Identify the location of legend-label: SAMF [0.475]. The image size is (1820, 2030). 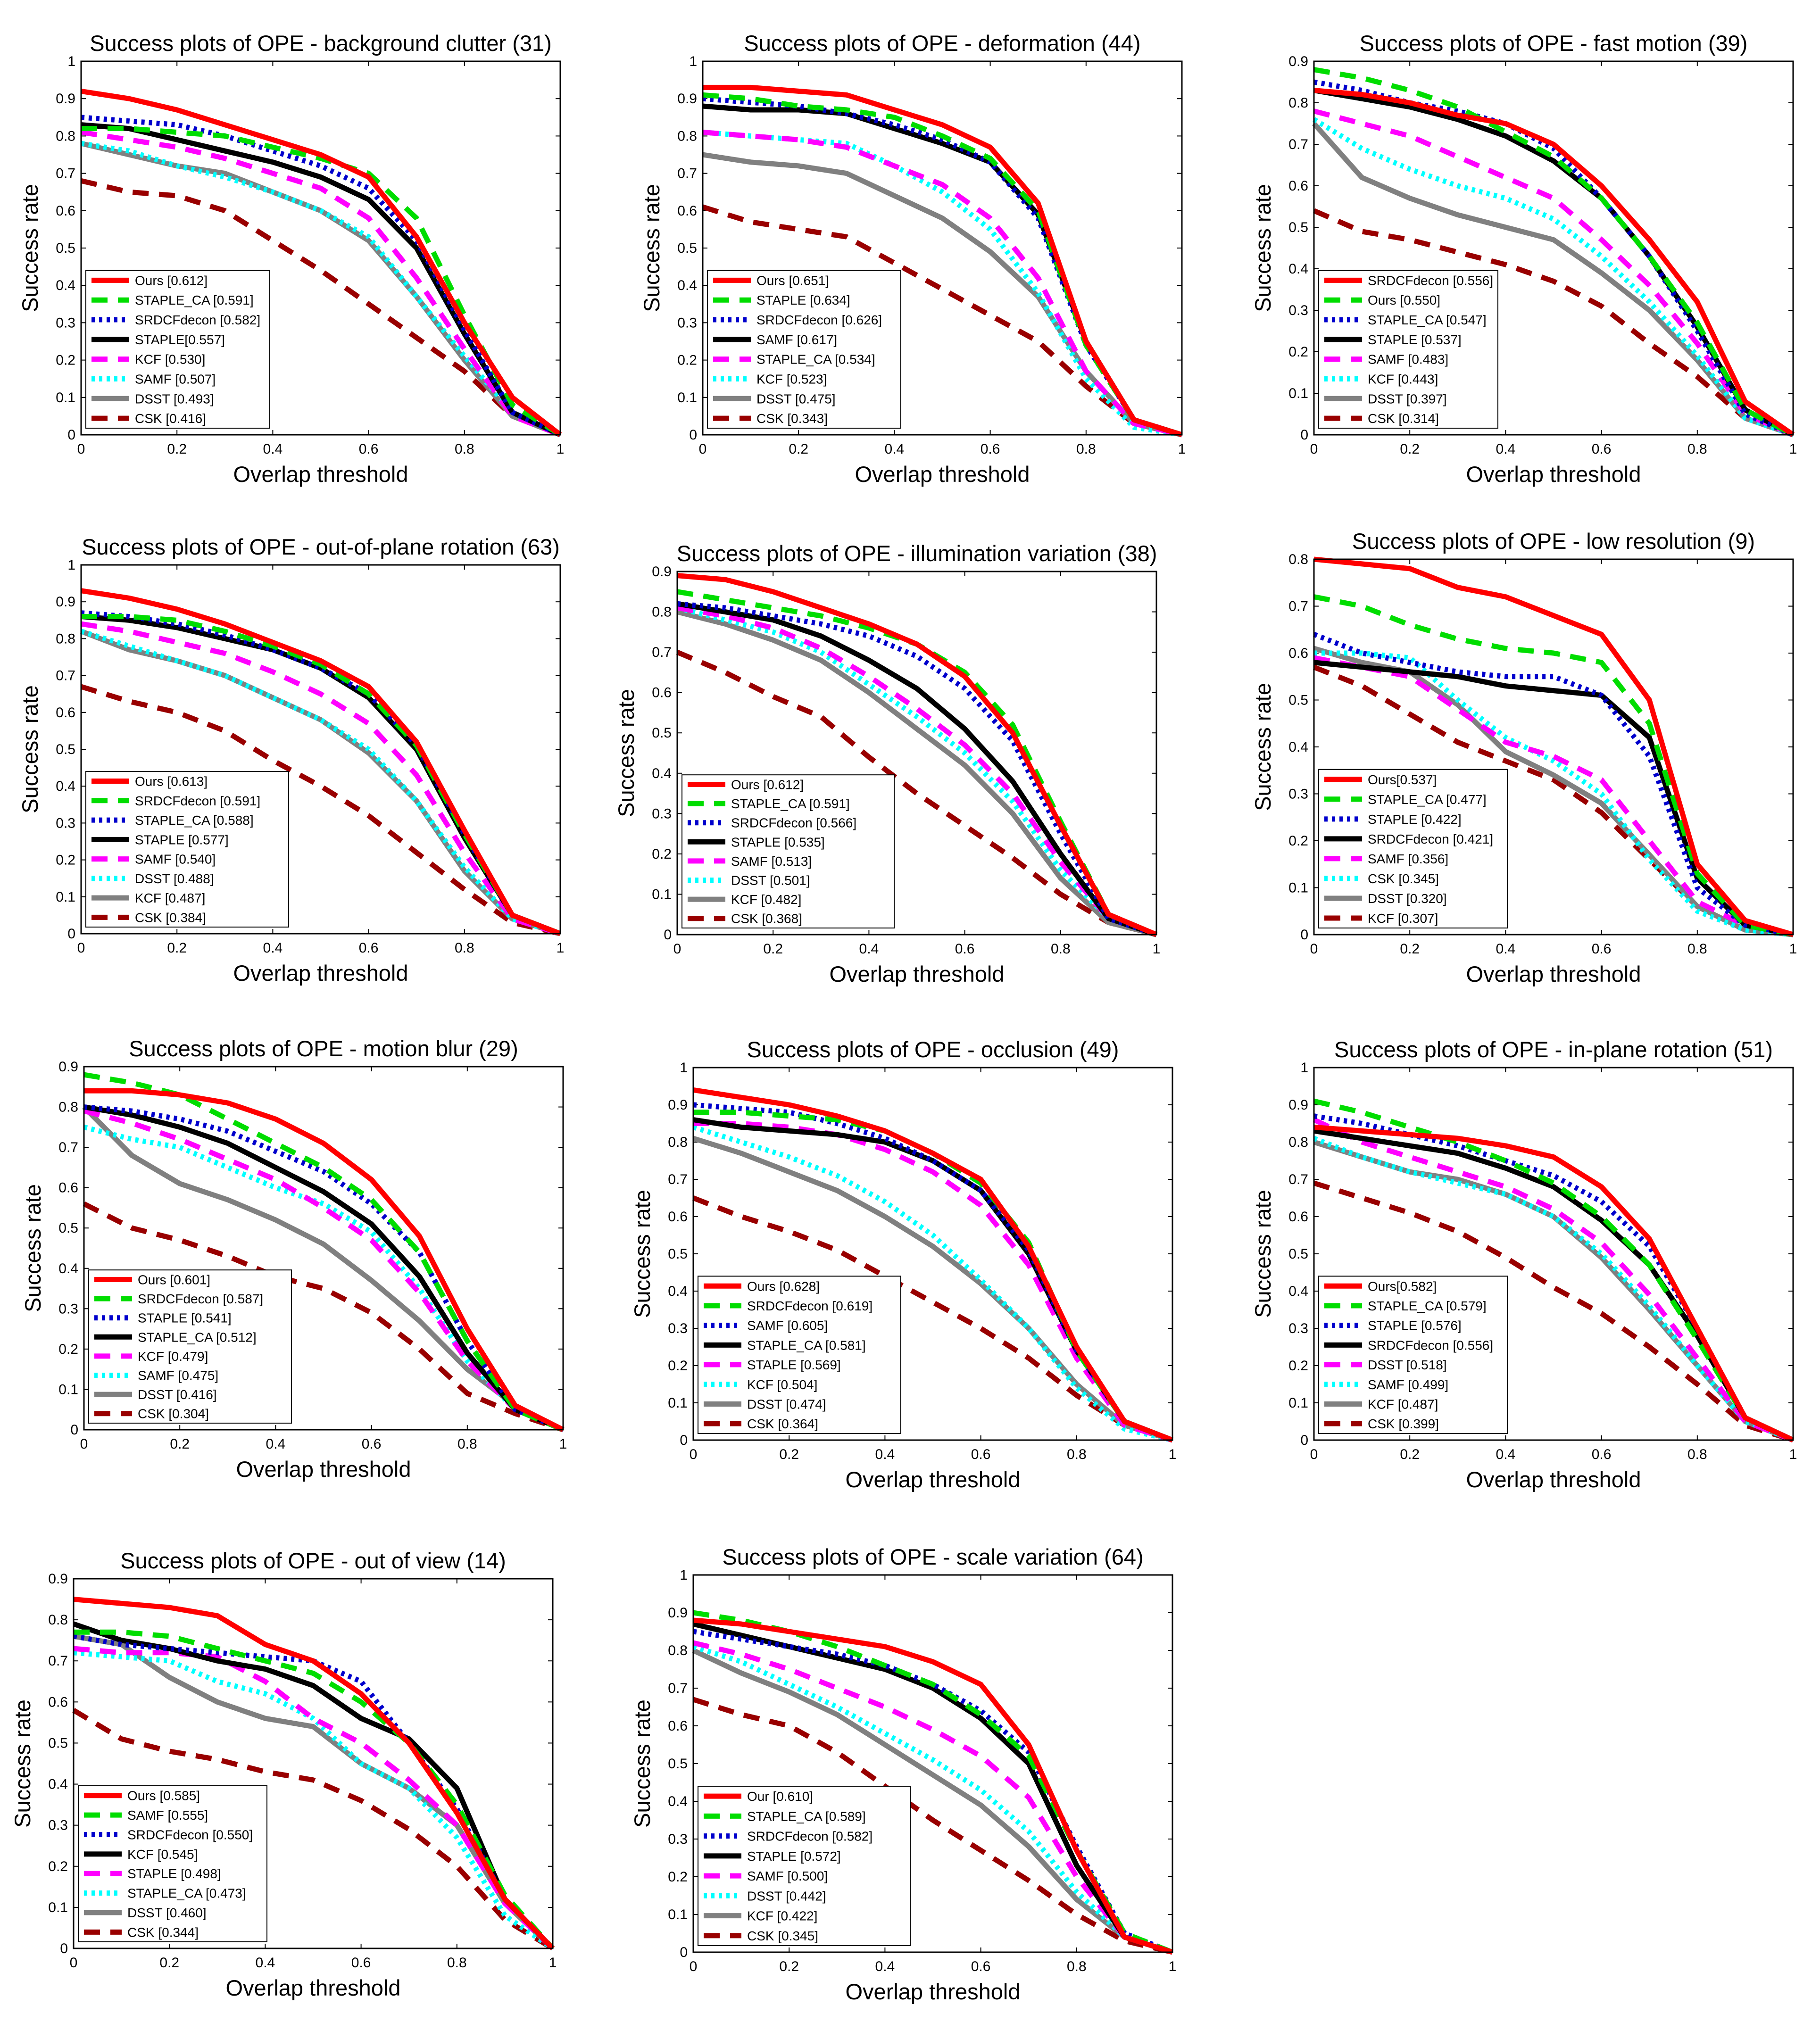
(178, 1375).